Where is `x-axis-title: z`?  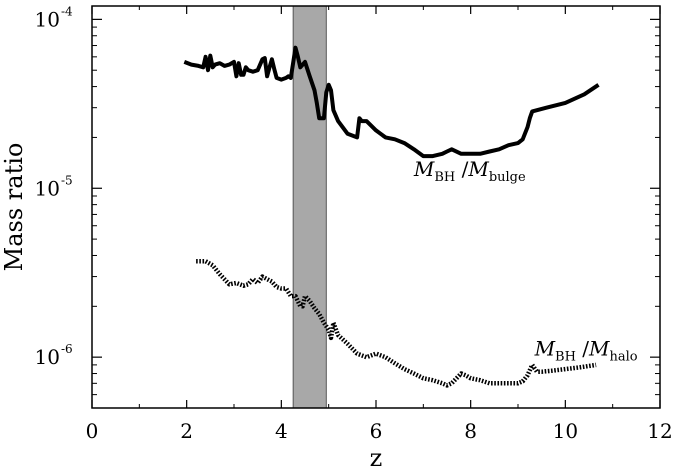
x-axis-title: z is located at coordinates (376, 458).